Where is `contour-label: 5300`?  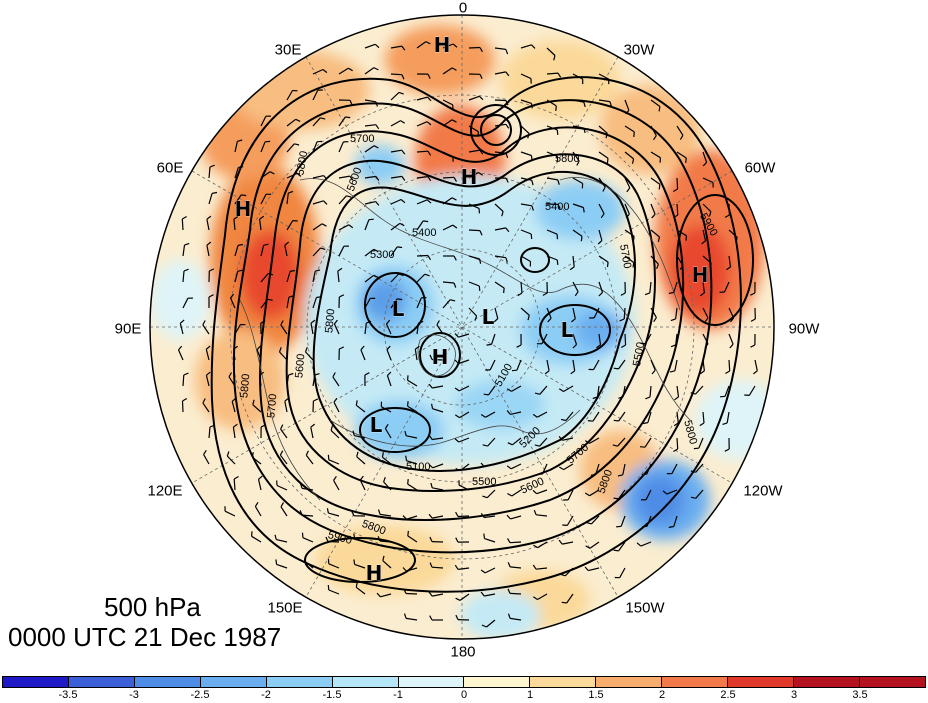 contour-label: 5300 is located at coordinates (382, 255).